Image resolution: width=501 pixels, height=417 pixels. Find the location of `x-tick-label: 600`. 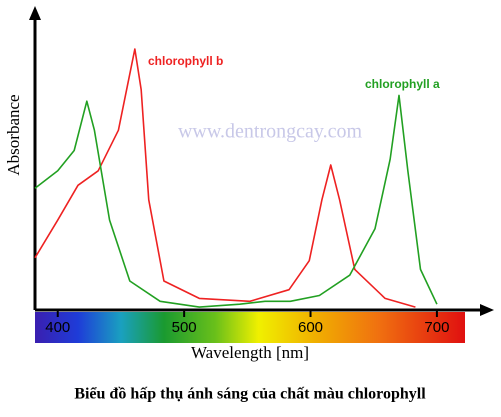

x-tick-label: 600 is located at coordinates (310, 327).